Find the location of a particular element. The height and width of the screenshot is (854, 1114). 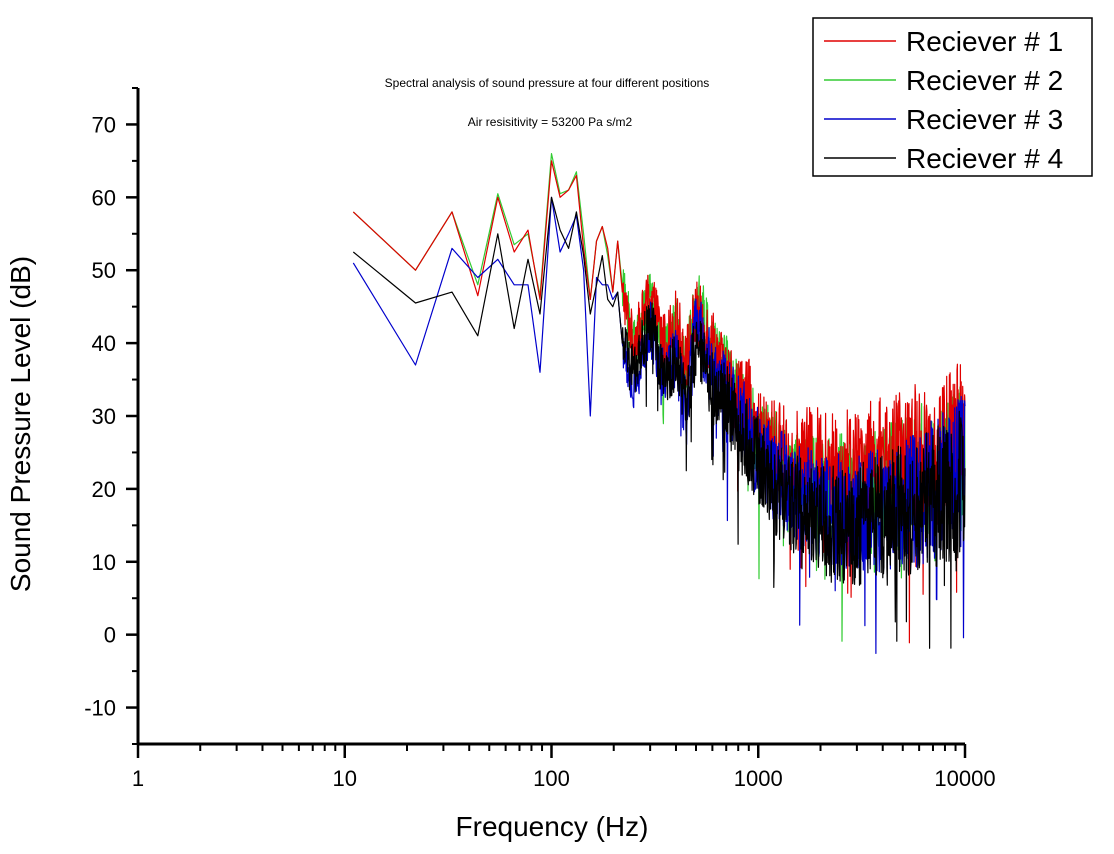

legend-label: Reciever # 1 is located at coordinates (984, 41).